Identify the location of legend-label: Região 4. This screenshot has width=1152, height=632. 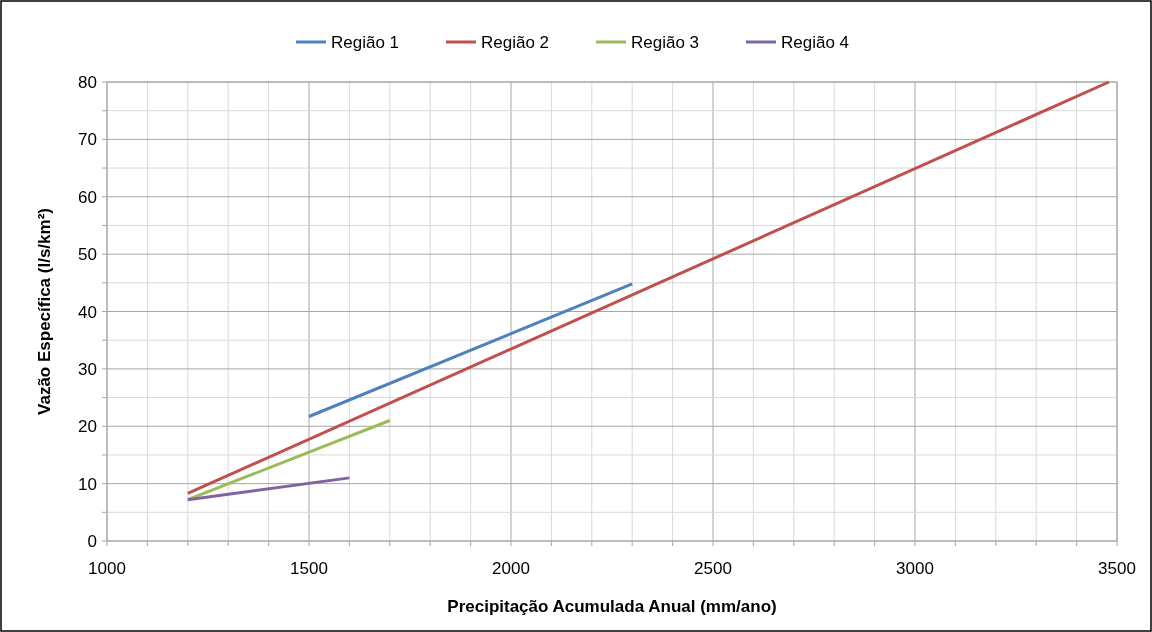
(815, 42).